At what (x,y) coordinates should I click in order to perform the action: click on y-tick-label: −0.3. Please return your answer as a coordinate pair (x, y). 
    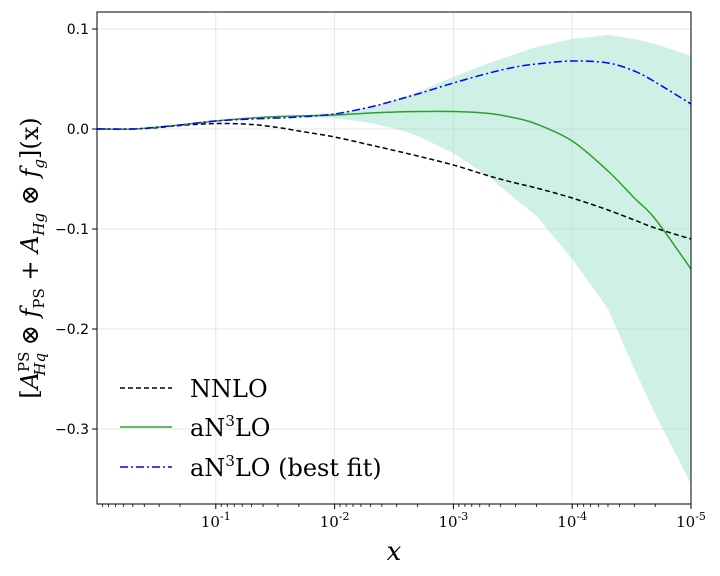
    Looking at the image, I should click on (72, 430).